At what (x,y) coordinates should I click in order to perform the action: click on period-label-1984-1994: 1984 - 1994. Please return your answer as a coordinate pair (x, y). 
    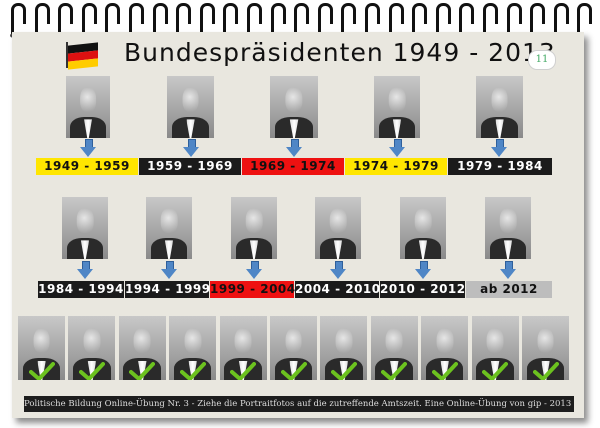
    Looking at the image, I should click on (81, 289).